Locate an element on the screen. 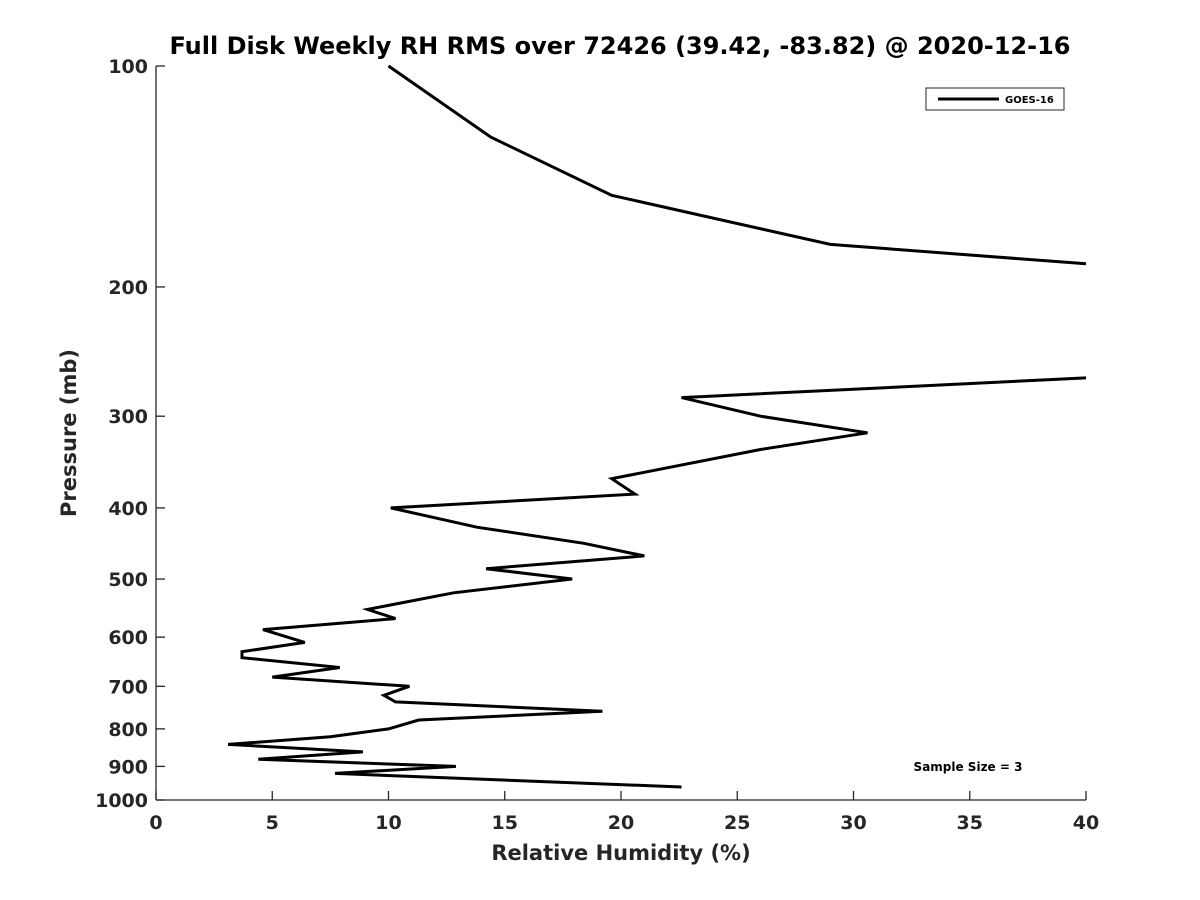 Image resolution: width=1200 pixels, height=900 pixels. legend-entry-goes-16: GOES-16 is located at coordinates (1029, 100).